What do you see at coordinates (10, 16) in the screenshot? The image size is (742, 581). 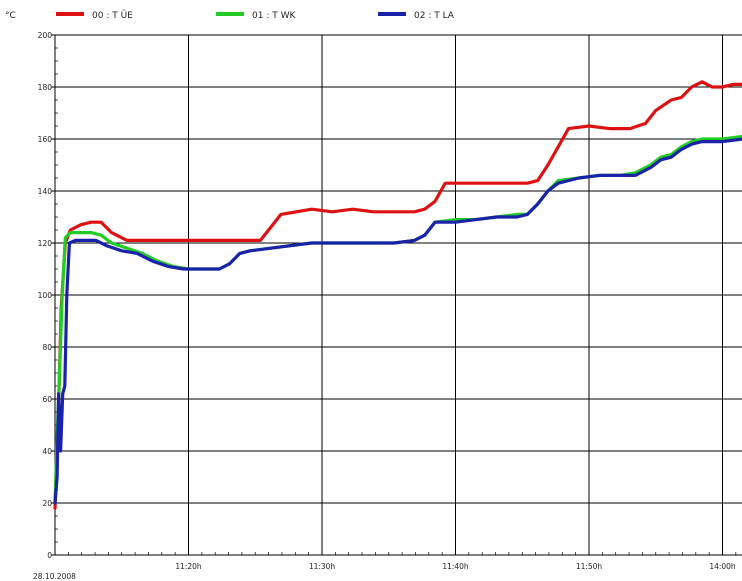 I see `y-unit-label: °C` at bounding box center [10, 16].